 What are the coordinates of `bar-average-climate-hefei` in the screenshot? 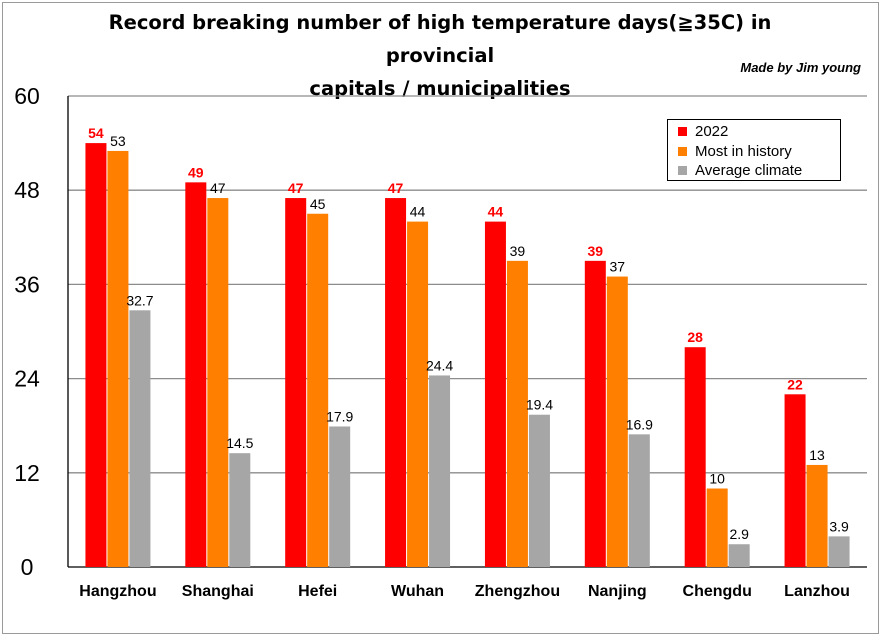 It's located at (340, 496).